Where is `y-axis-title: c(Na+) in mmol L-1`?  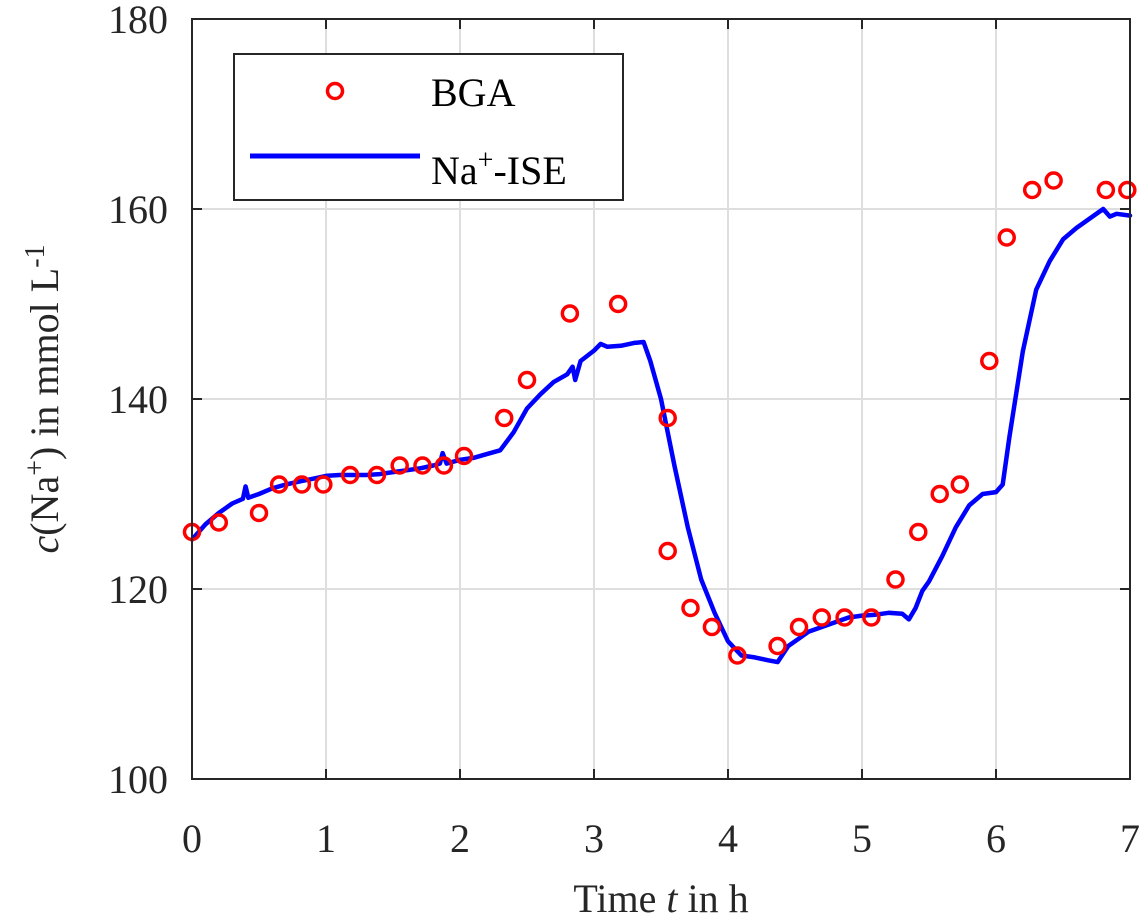
y-axis-title: c(Na+) in mmol L-1 is located at coordinates (43, 398).